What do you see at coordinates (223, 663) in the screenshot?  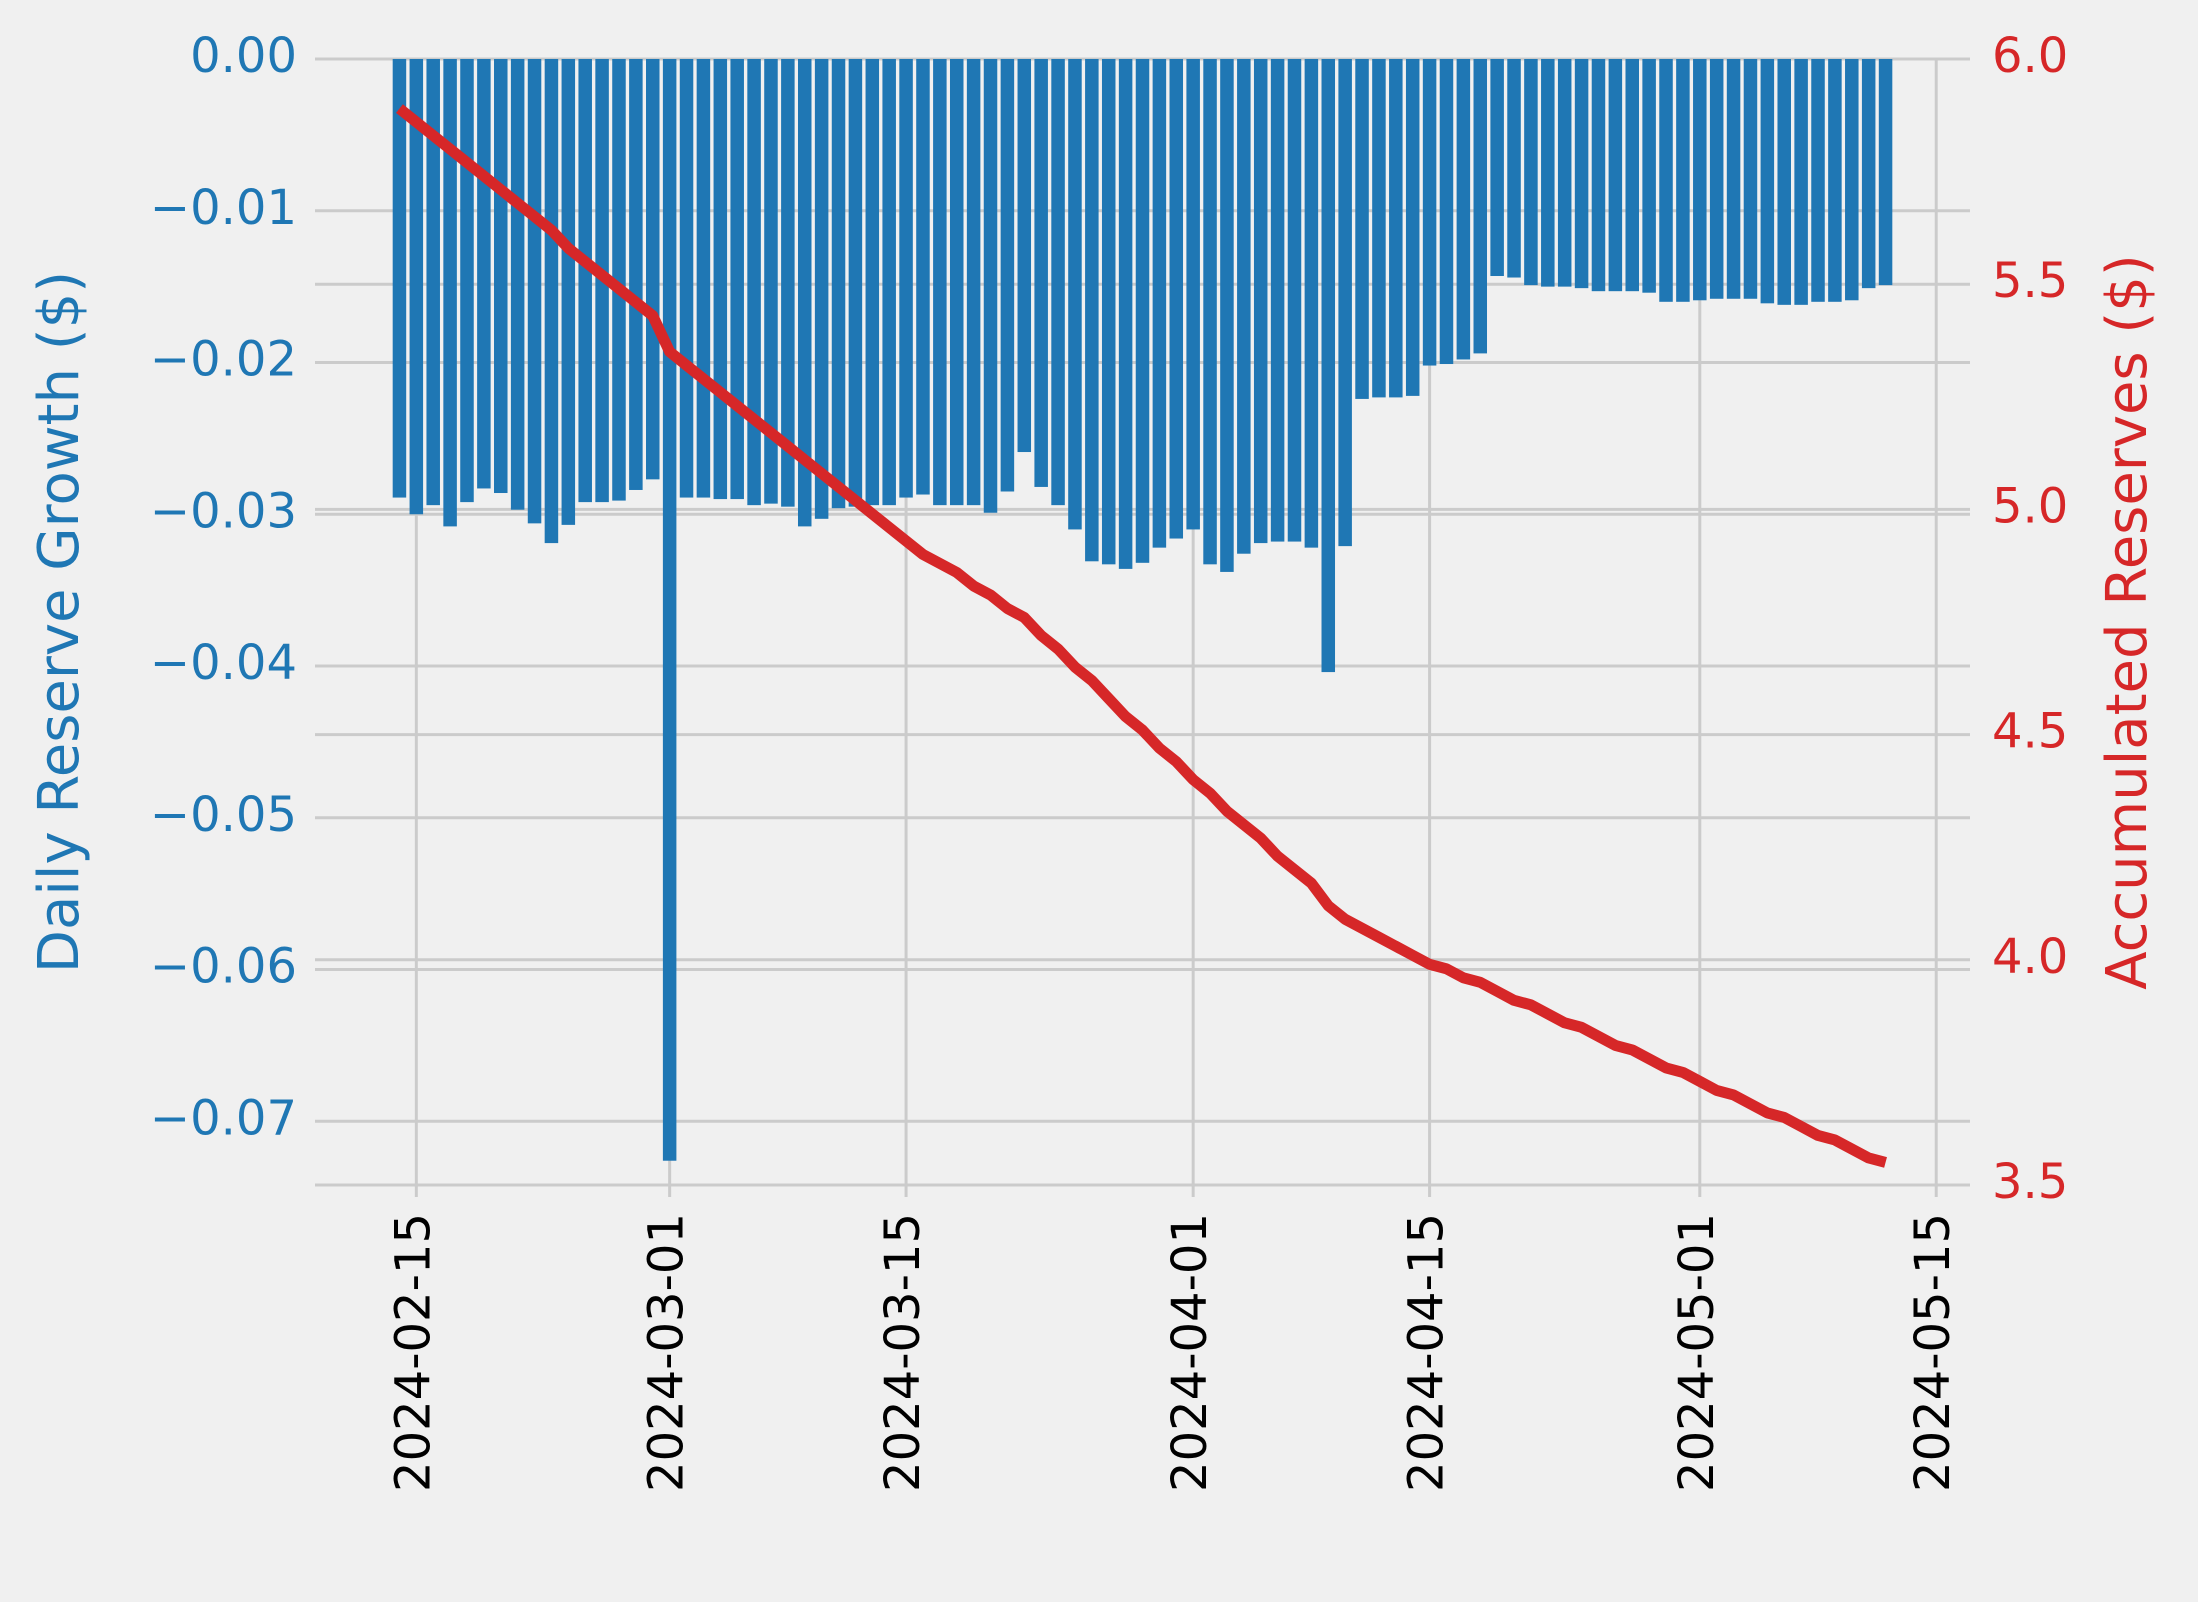 I see `y-tick-label: −0.04` at bounding box center [223, 663].